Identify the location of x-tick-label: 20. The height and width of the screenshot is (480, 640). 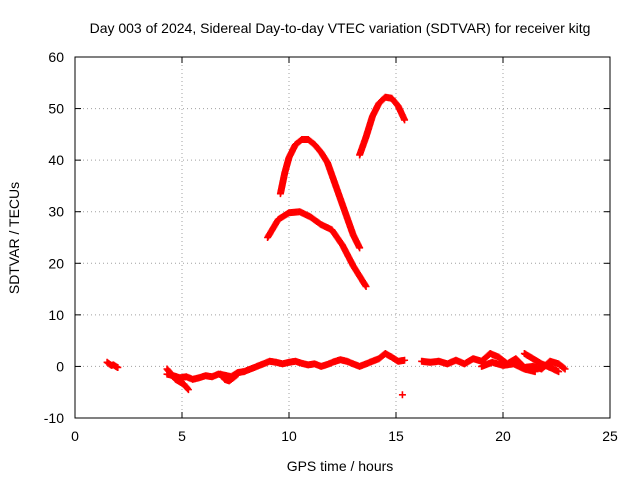
(503, 436).